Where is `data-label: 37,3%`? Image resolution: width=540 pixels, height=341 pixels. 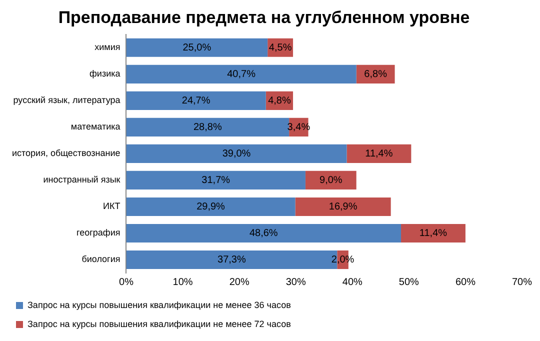 data-label: 37,3% is located at coordinates (232, 260).